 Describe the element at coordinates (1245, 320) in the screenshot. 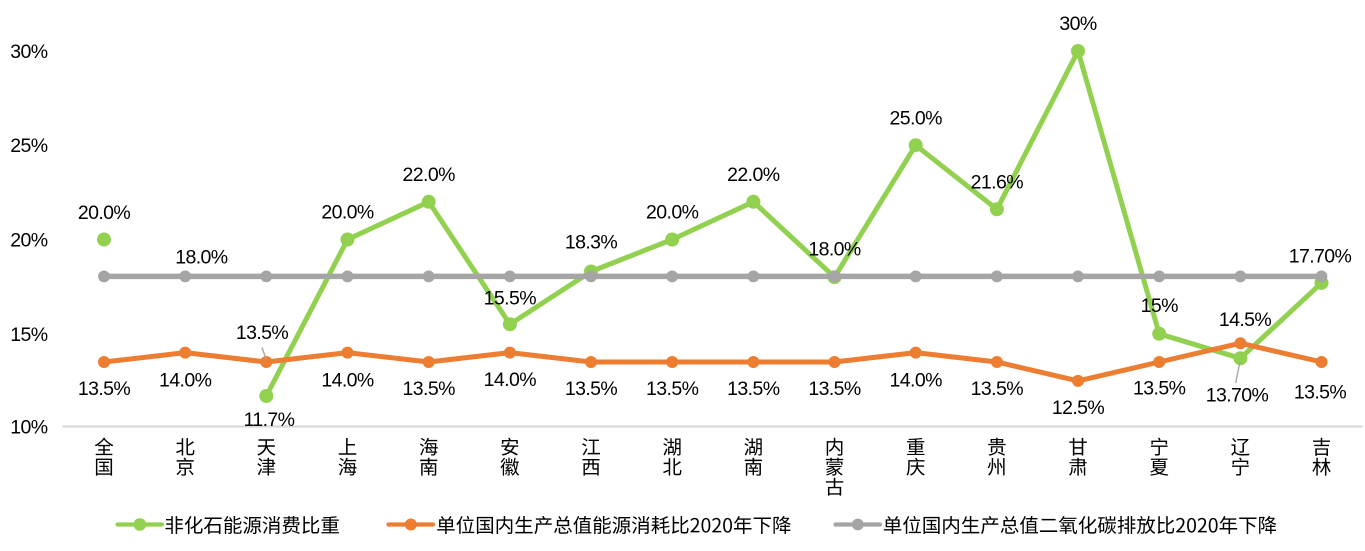

I see `svg-text: 14.5%` at that location.